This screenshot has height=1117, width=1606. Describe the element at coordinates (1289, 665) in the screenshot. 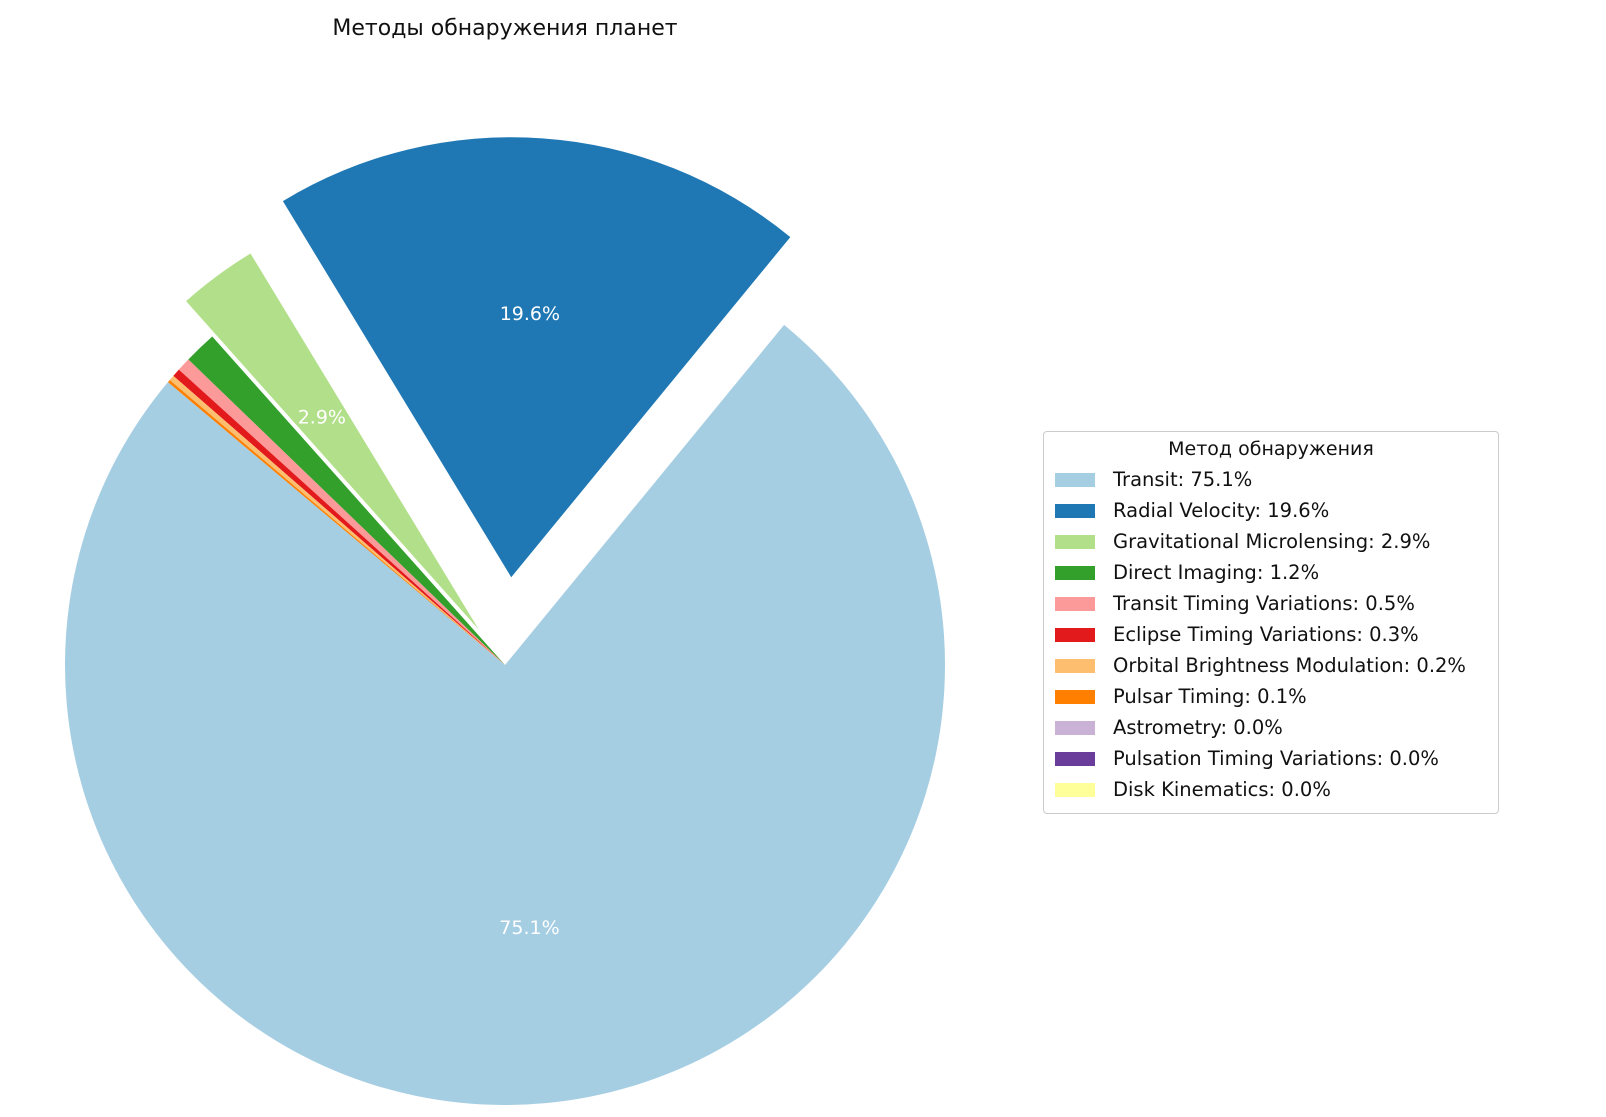

I see `legend-label: Orbital Brightness Modulation: 0.2%` at that location.